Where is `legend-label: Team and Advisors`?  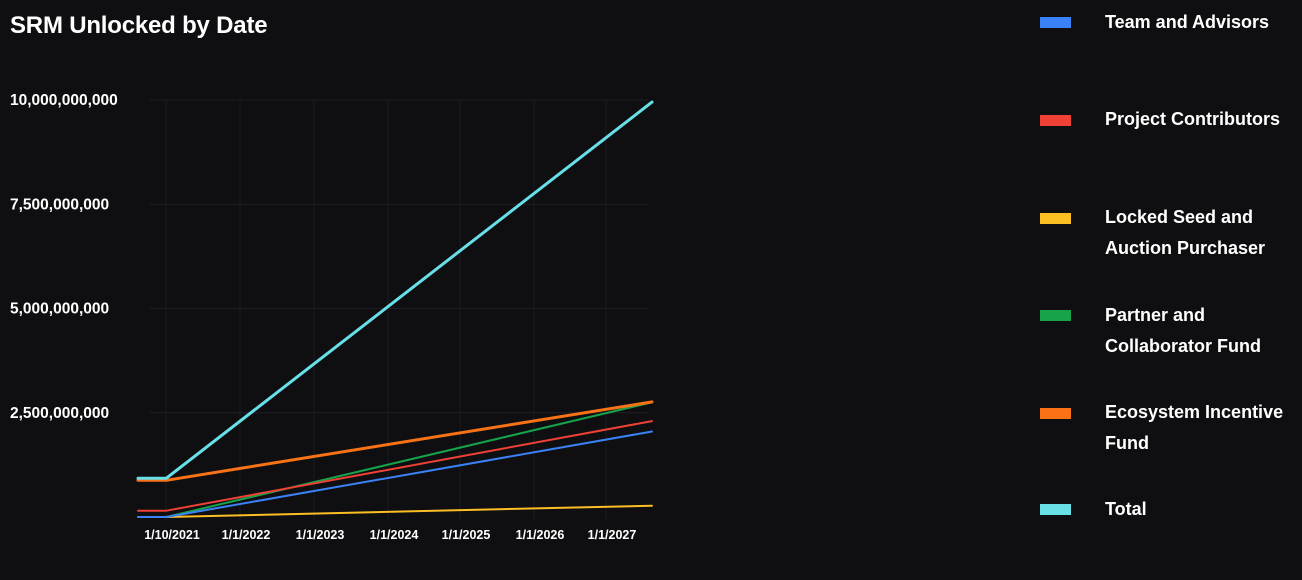
legend-label: Team and Advisors is located at coordinates (1187, 22).